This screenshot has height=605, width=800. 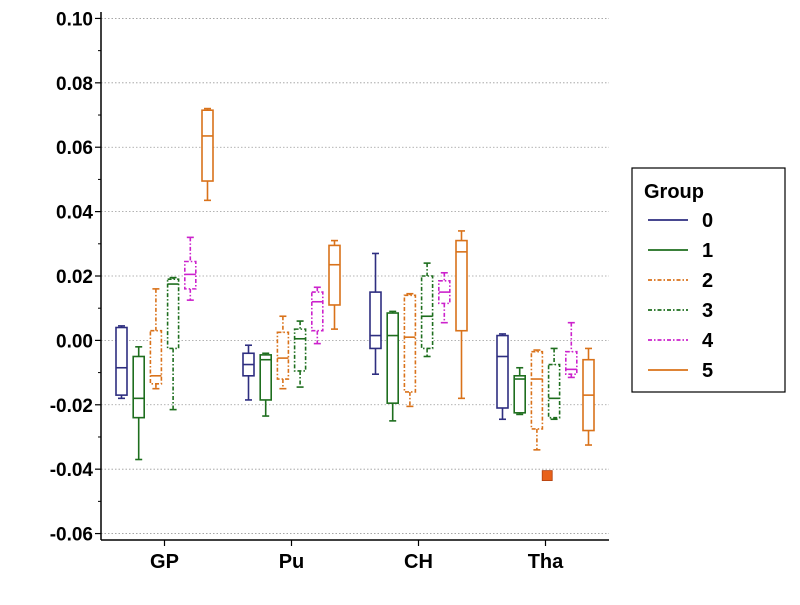 What do you see at coordinates (292, 562) in the screenshot?
I see `x-tick-label: Pu` at bounding box center [292, 562].